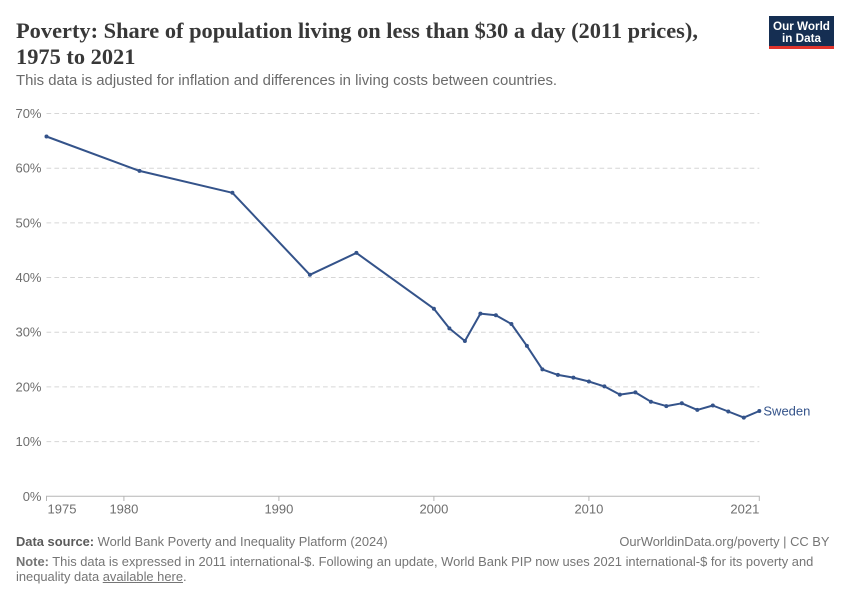 The image size is (850, 600). Describe the element at coordinates (32, 496) in the screenshot. I see `svg-text: 0%` at that location.